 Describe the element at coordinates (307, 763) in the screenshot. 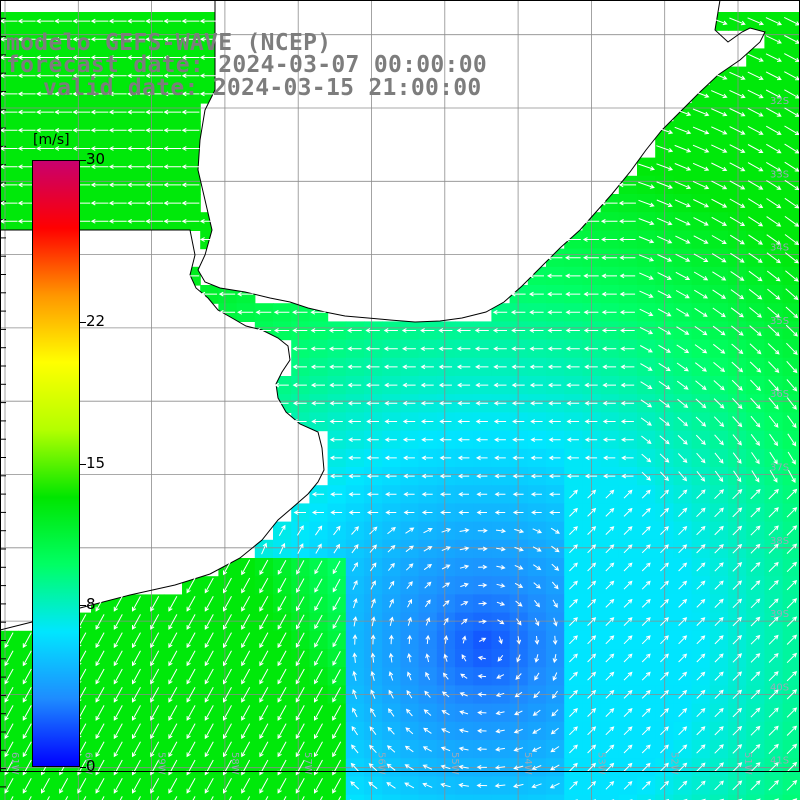

I see `longitude-label: 57W` at that location.